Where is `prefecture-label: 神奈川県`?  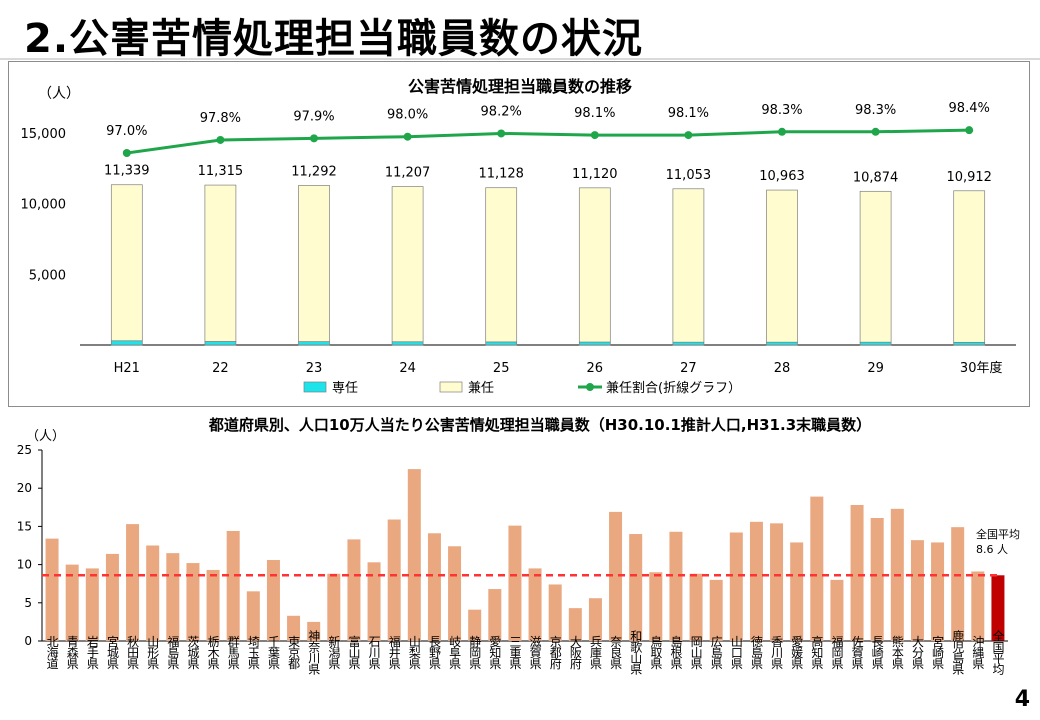 prefecture-label: 神奈川県 is located at coordinates (314, 652).